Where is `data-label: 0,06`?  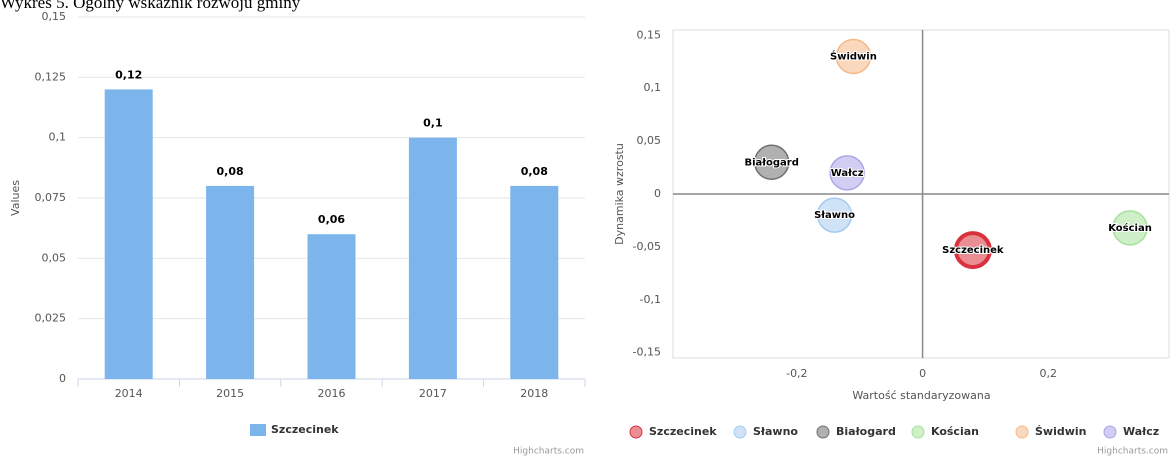
data-label: 0,06 is located at coordinates (331, 219).